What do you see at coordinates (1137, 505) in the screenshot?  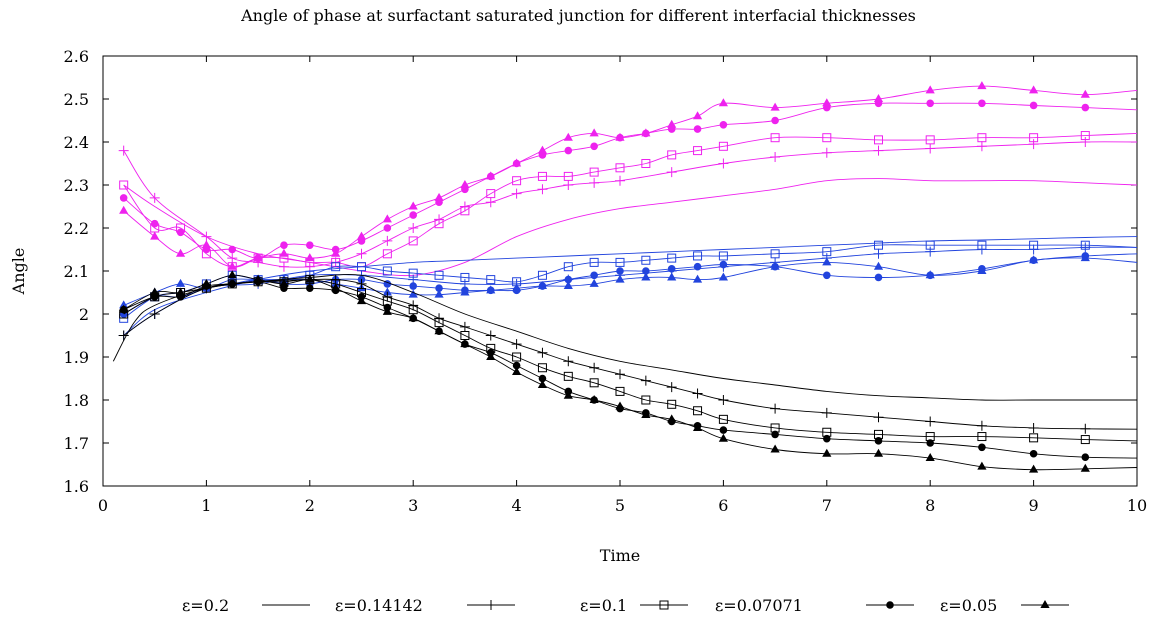 I see `x-tick-label: 10` at bounding box center [1137, 505].